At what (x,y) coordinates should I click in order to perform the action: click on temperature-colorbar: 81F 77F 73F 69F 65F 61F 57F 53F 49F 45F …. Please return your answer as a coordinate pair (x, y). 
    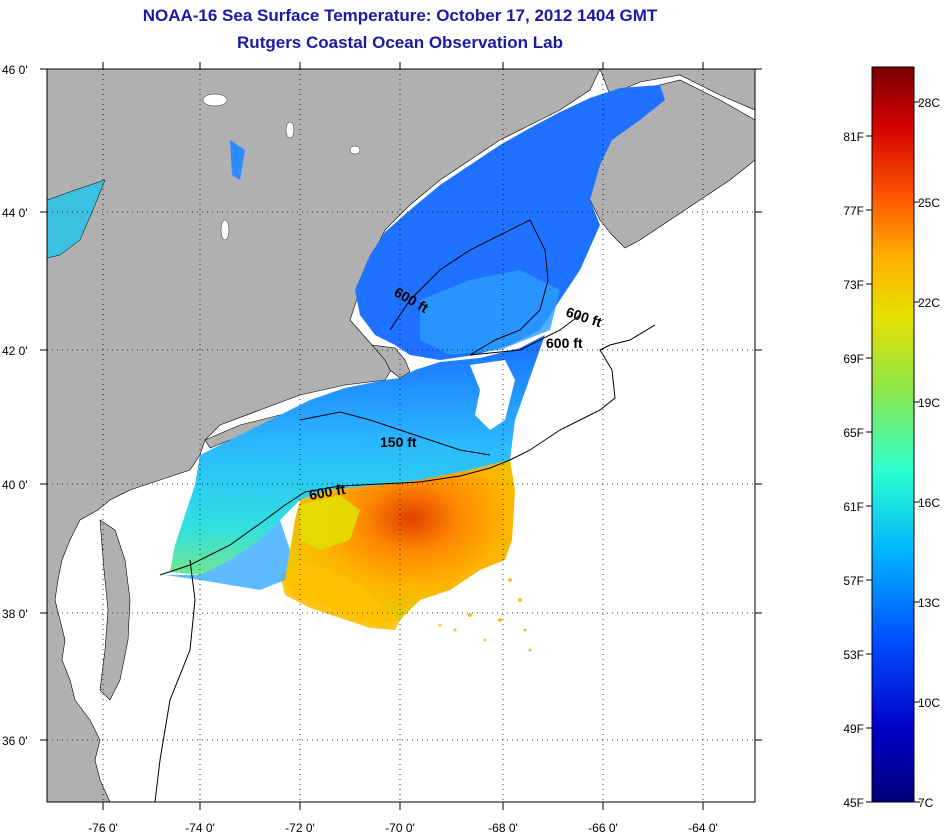
    Looking at the image, I should click on (891, 438).